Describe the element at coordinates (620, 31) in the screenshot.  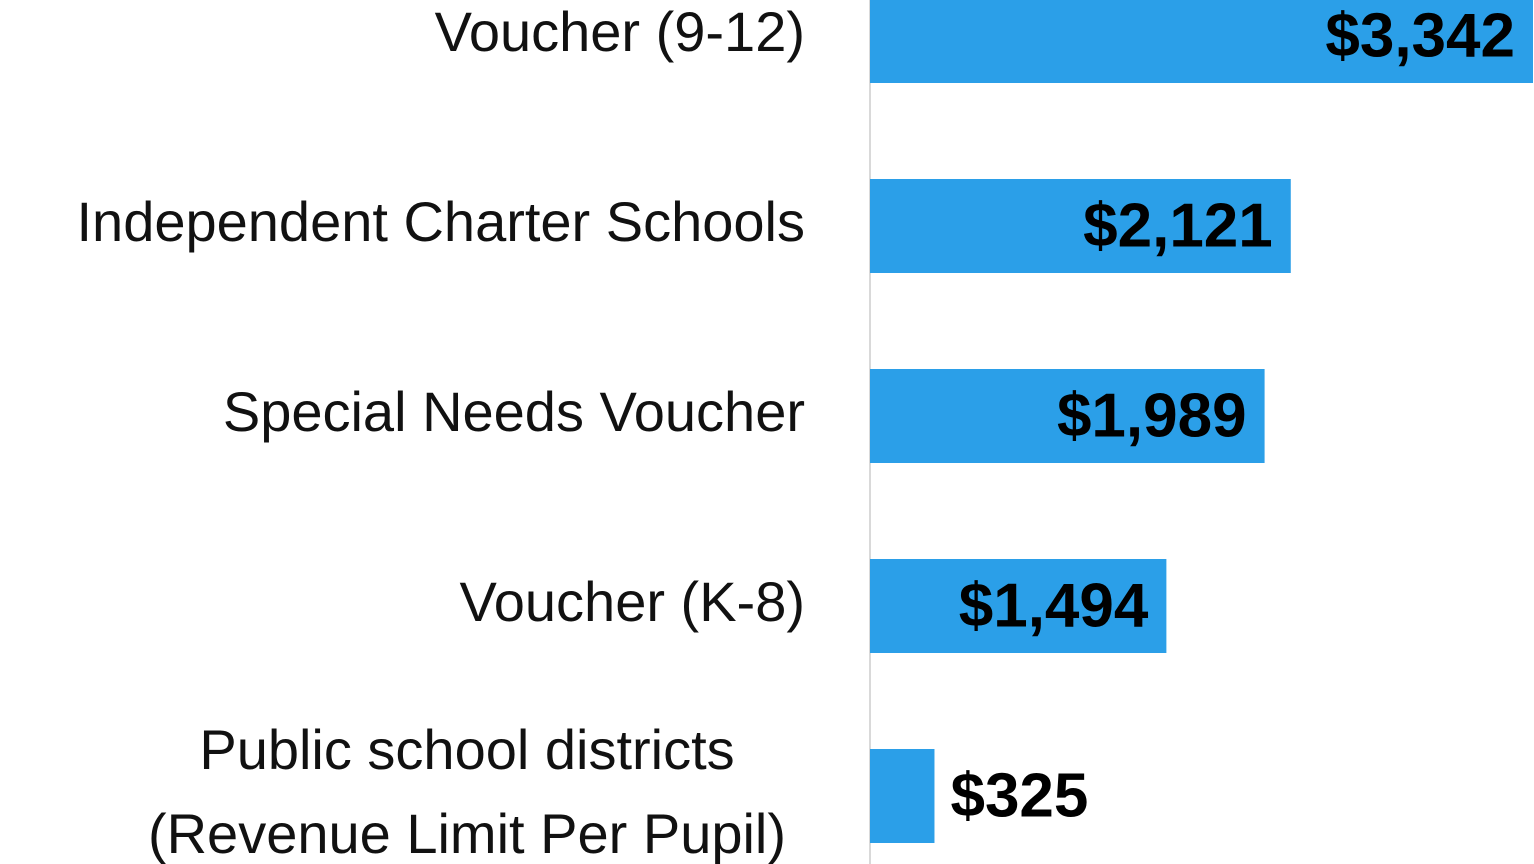
I see `category-label: Voucher (9-12)` at that location.